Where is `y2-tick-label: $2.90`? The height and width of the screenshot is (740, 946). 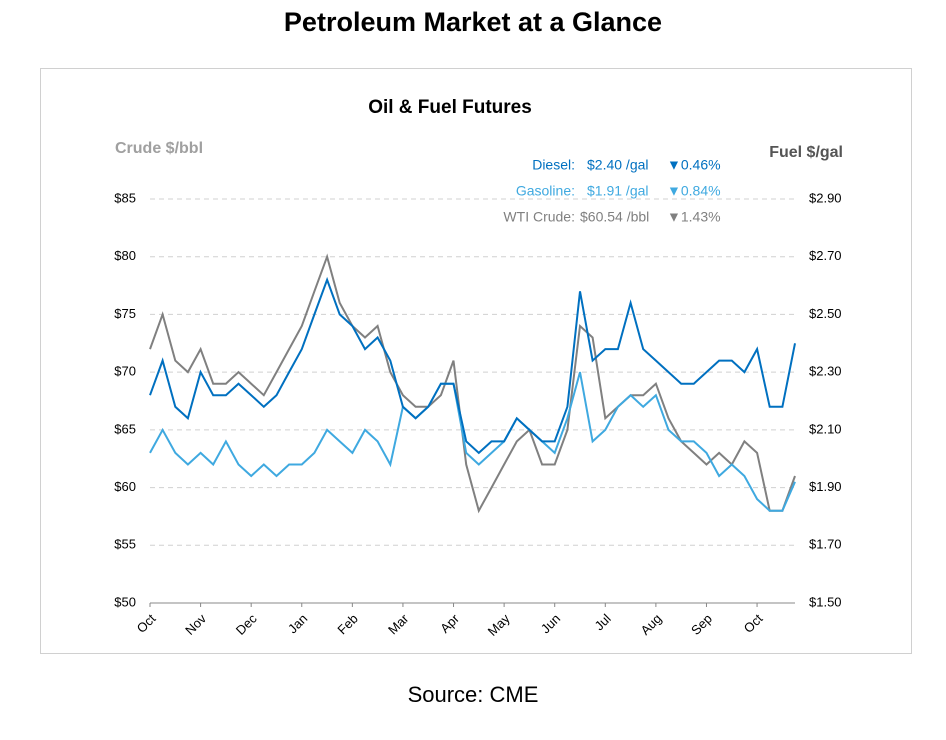
y2-tick-label: $2.90 is located at coordinates (825, 197).